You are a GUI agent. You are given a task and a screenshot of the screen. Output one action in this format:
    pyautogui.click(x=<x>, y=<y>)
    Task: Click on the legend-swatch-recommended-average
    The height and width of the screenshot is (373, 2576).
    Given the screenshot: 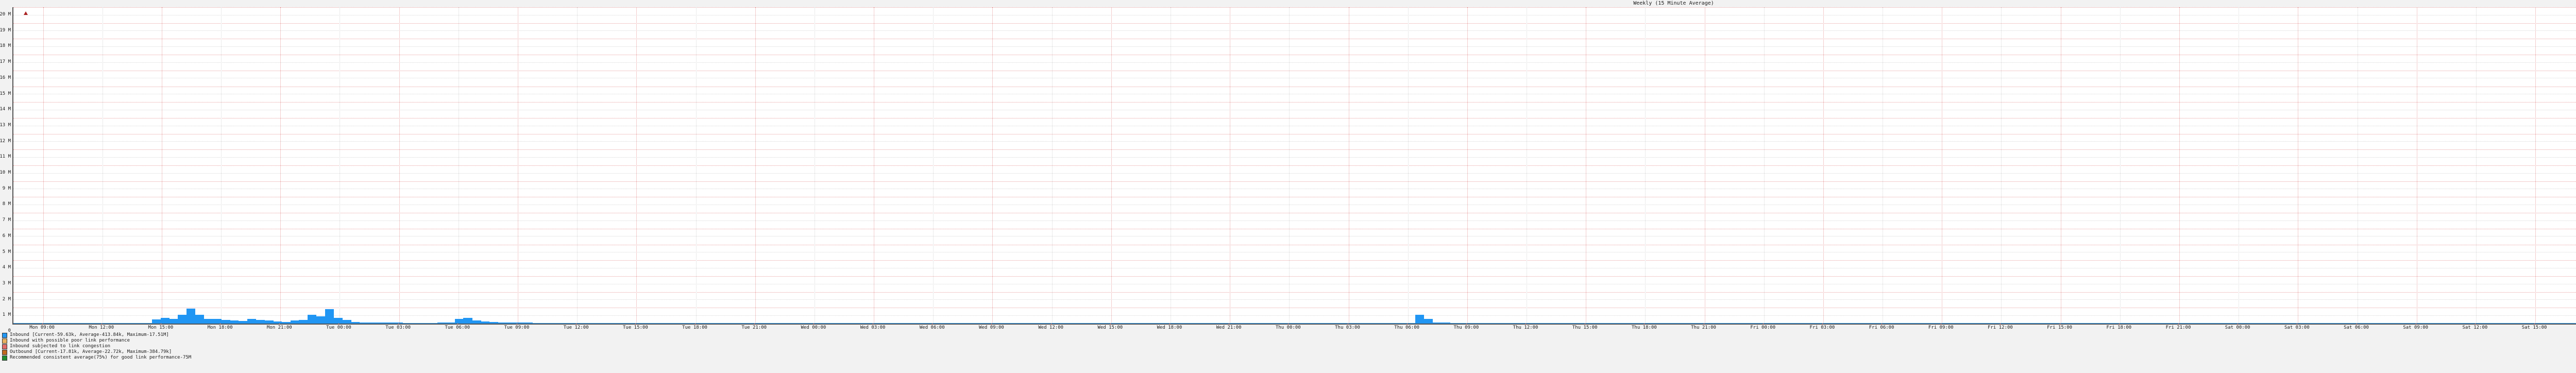 What is the action you would take?
    pyautogui.click(x=4, y=358)
    